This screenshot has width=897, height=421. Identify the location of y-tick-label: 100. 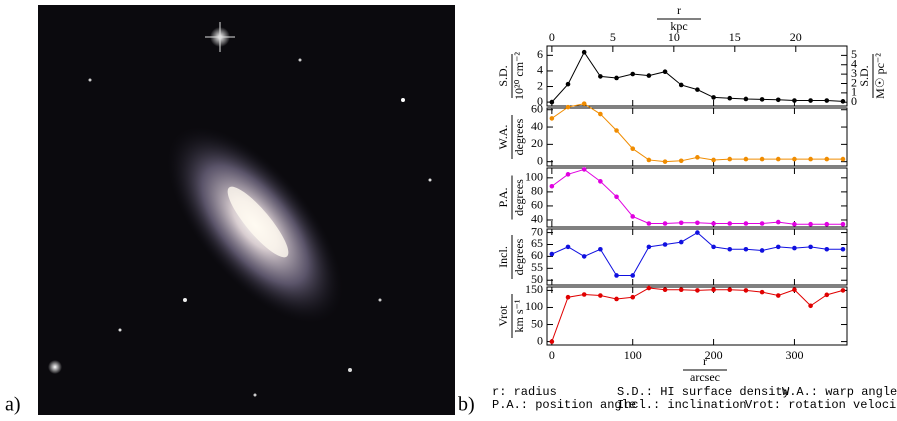
(534, 306).